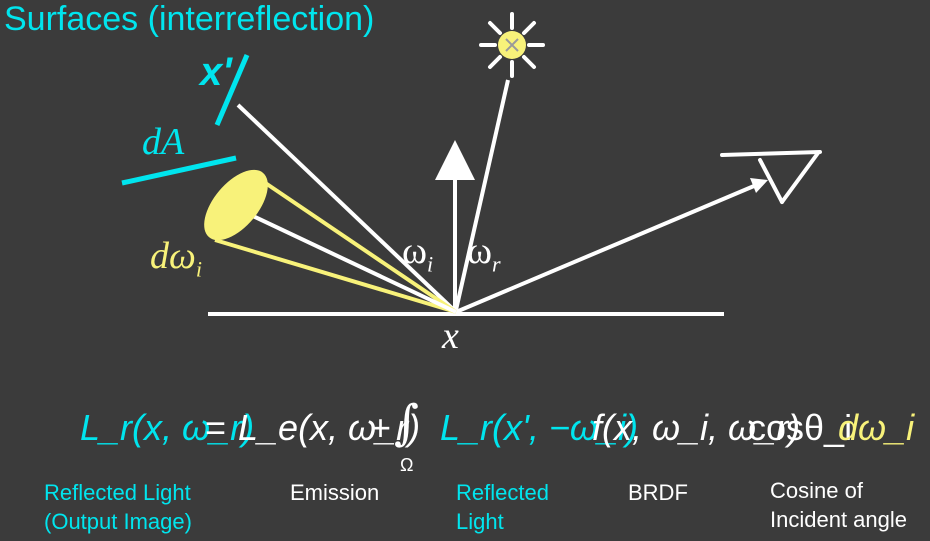  What do you see at coordinates (605, 249) in the screenshot?
I see `reflected-ray-to-eye` at bounding box center [605, 249].